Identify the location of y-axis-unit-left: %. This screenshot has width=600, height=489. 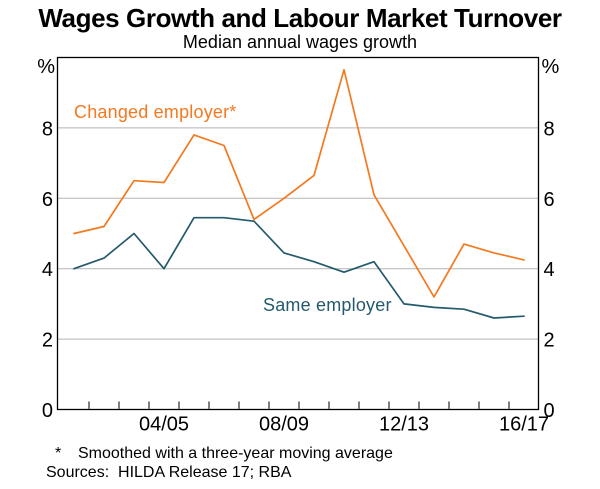
(46, 67).